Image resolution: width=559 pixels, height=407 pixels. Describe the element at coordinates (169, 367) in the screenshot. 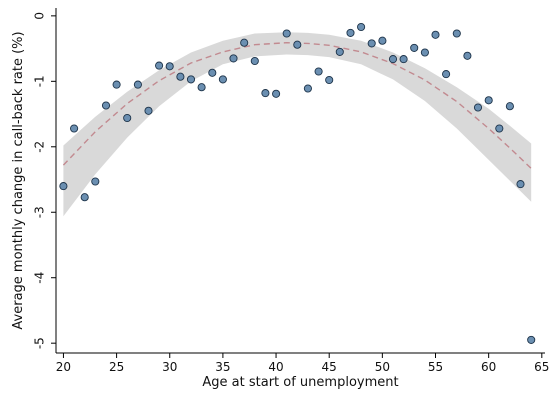

I see `x-tick-label: 30` at that location.